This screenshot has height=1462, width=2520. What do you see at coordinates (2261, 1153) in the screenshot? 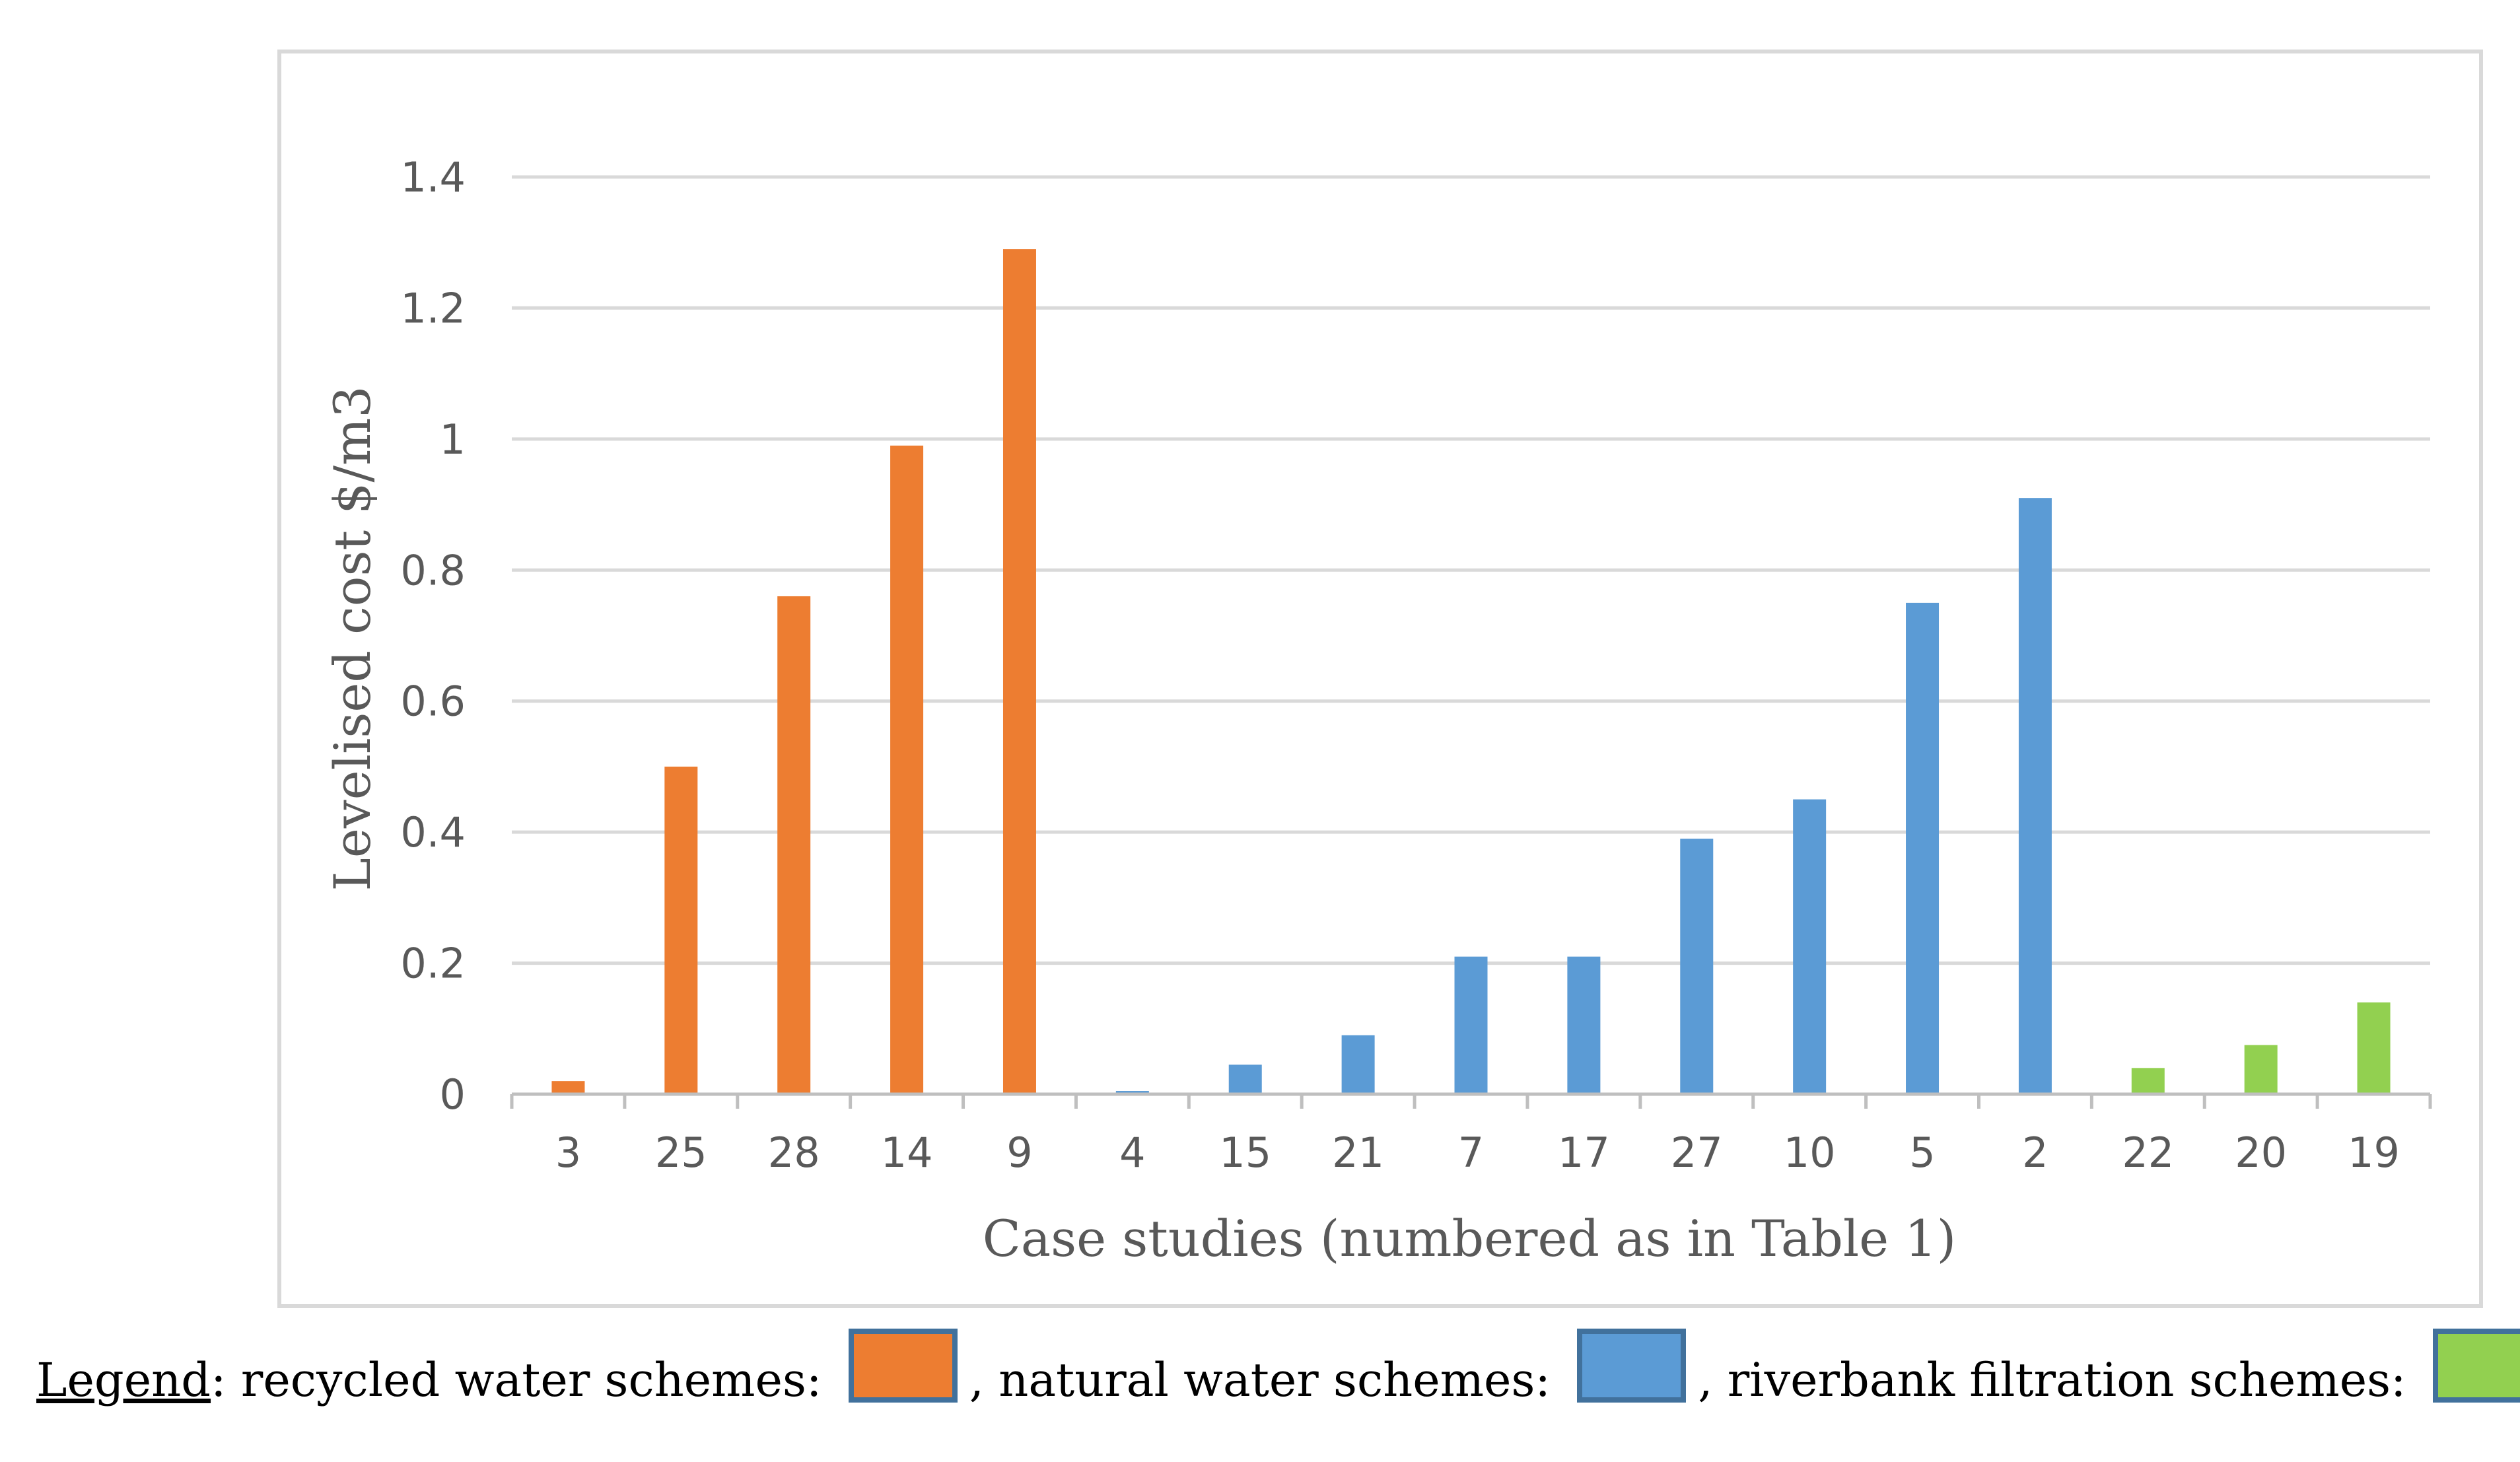
I see `x-tick-label: 20` at bounding box center [2261, 1153].